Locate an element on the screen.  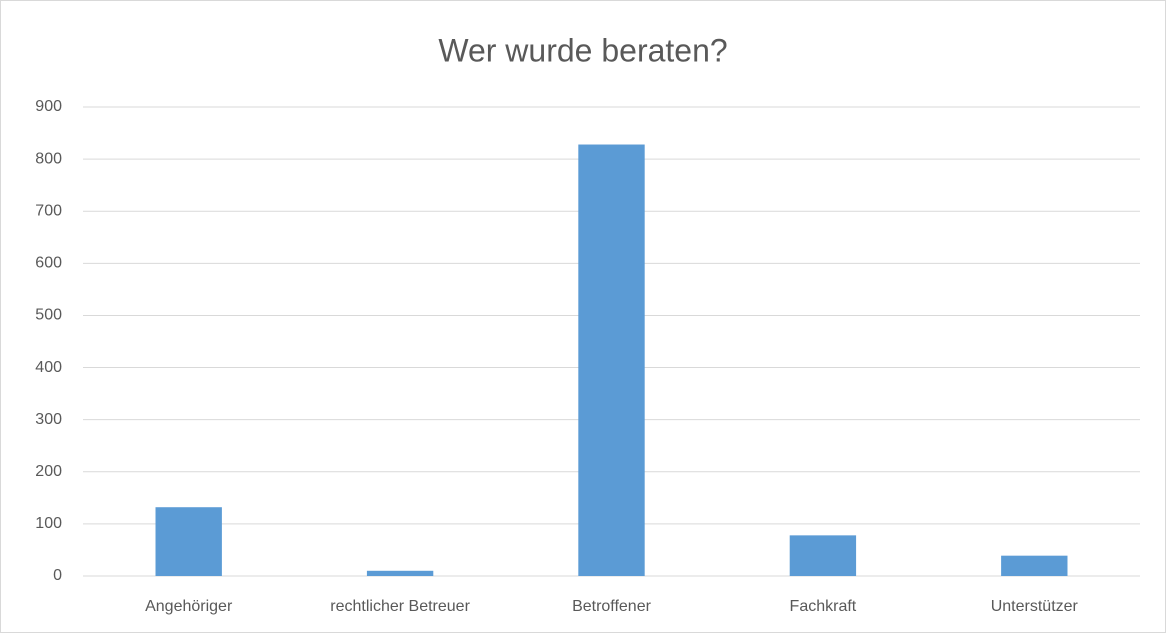
y-tick-label: 100 is located at coordinates (48, 523).